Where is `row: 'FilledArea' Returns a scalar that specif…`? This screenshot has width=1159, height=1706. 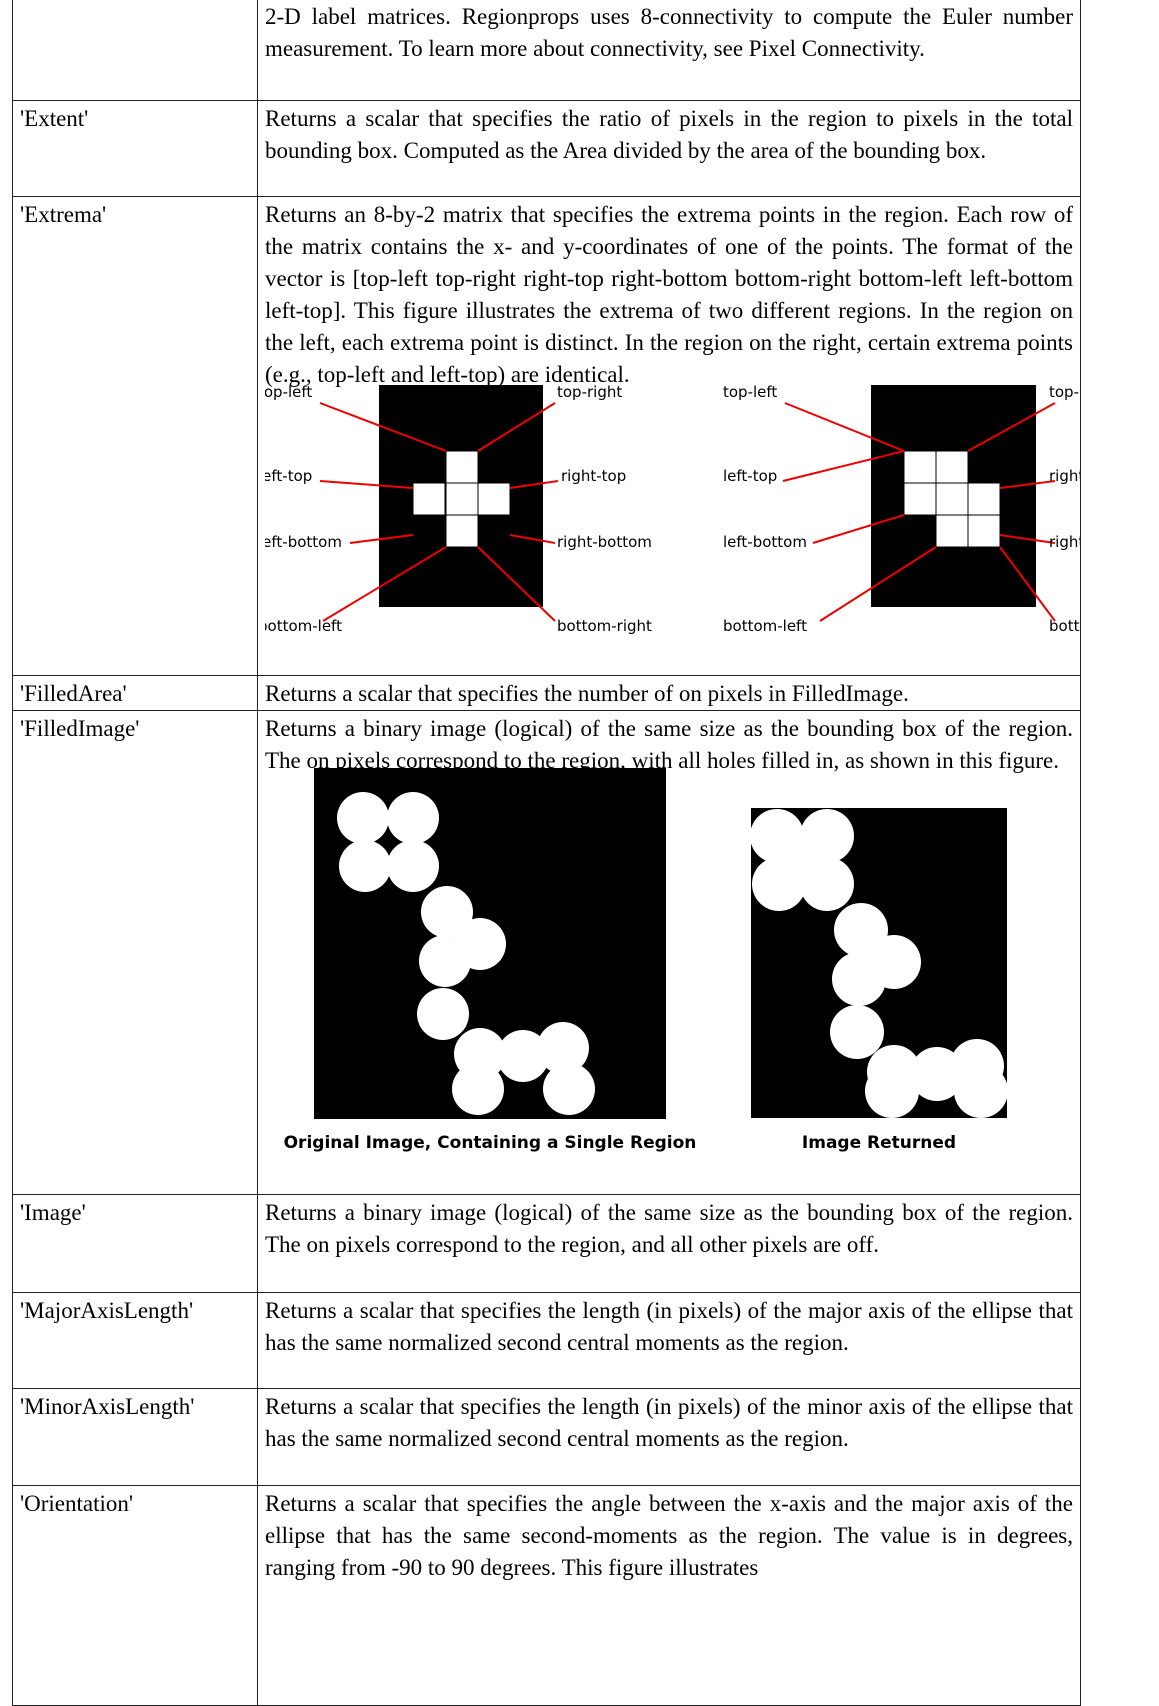 row: 'FilledArea' Returns a scalar that specif… is located at coordinates (546, 693).